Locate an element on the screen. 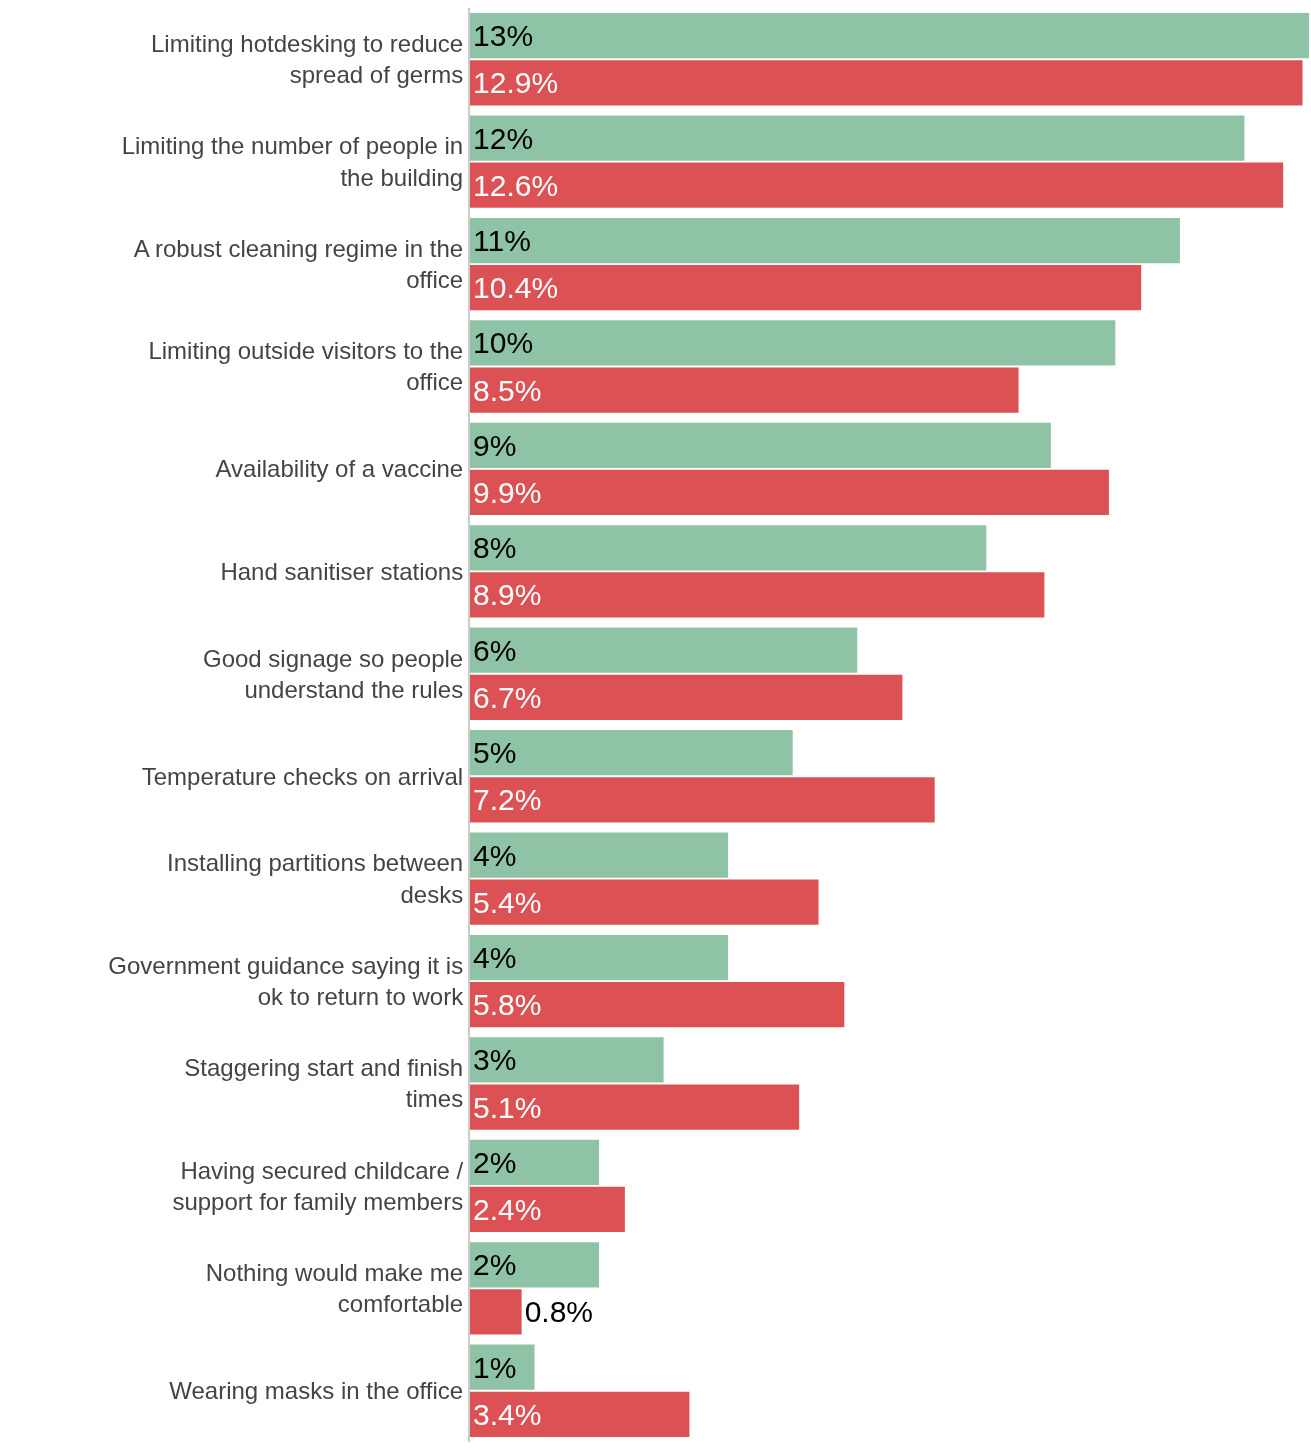 Image resolution: width=1311 pixels, height=1450 pixels. y-tick-label: Staggering start and finish times is located at coordinates (324, 1083).